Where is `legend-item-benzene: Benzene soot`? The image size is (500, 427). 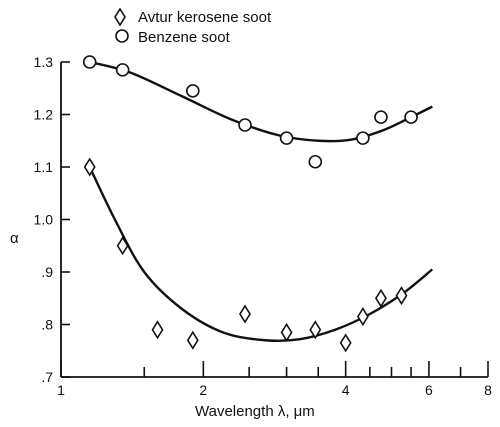
legend-item-benzene: Benzene soot is located at coordinates (173, 37).